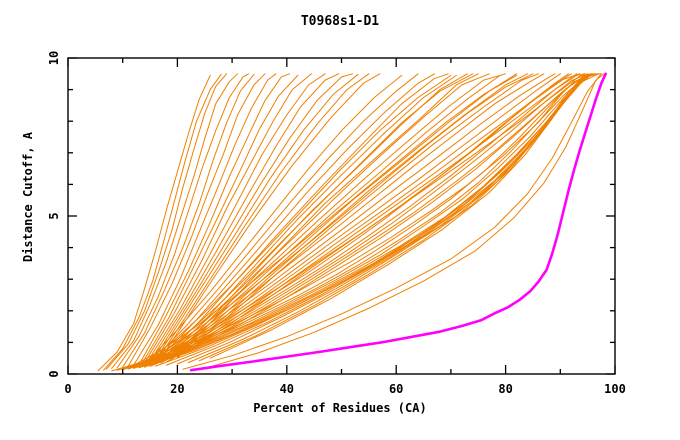  Describe the element at coordinates (340, 21) in the screenshot. I see `chart-title: T0968s1-D1` at that location.